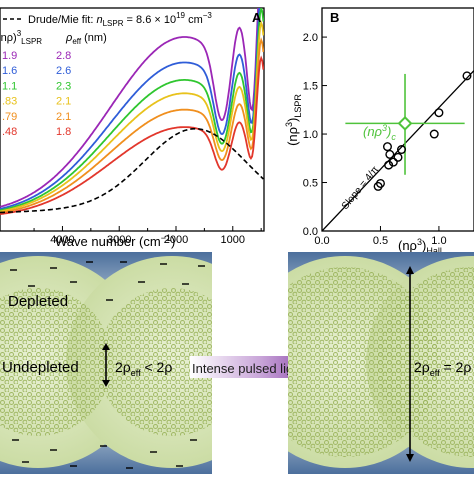  I want to click on xlabel-text: Wave number (cm, so click(108, 241).